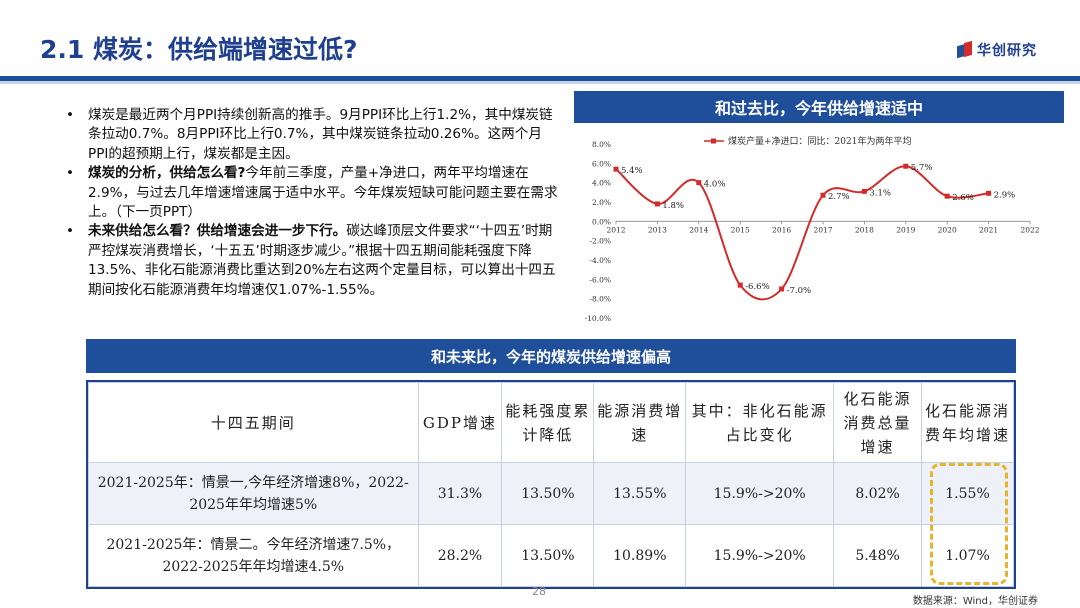 The image size is (1080, 608). What do you see at coordinates (551, 356) in the screenshot?
I see `table-header: 和未来比，今年的煤炭供给增速偏高` at bounding box center [551, 356].